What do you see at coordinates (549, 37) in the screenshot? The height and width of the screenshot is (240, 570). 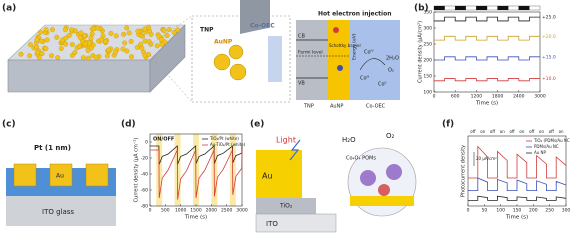 I see `series-label: +20.0` at bounding box center [549, 37].